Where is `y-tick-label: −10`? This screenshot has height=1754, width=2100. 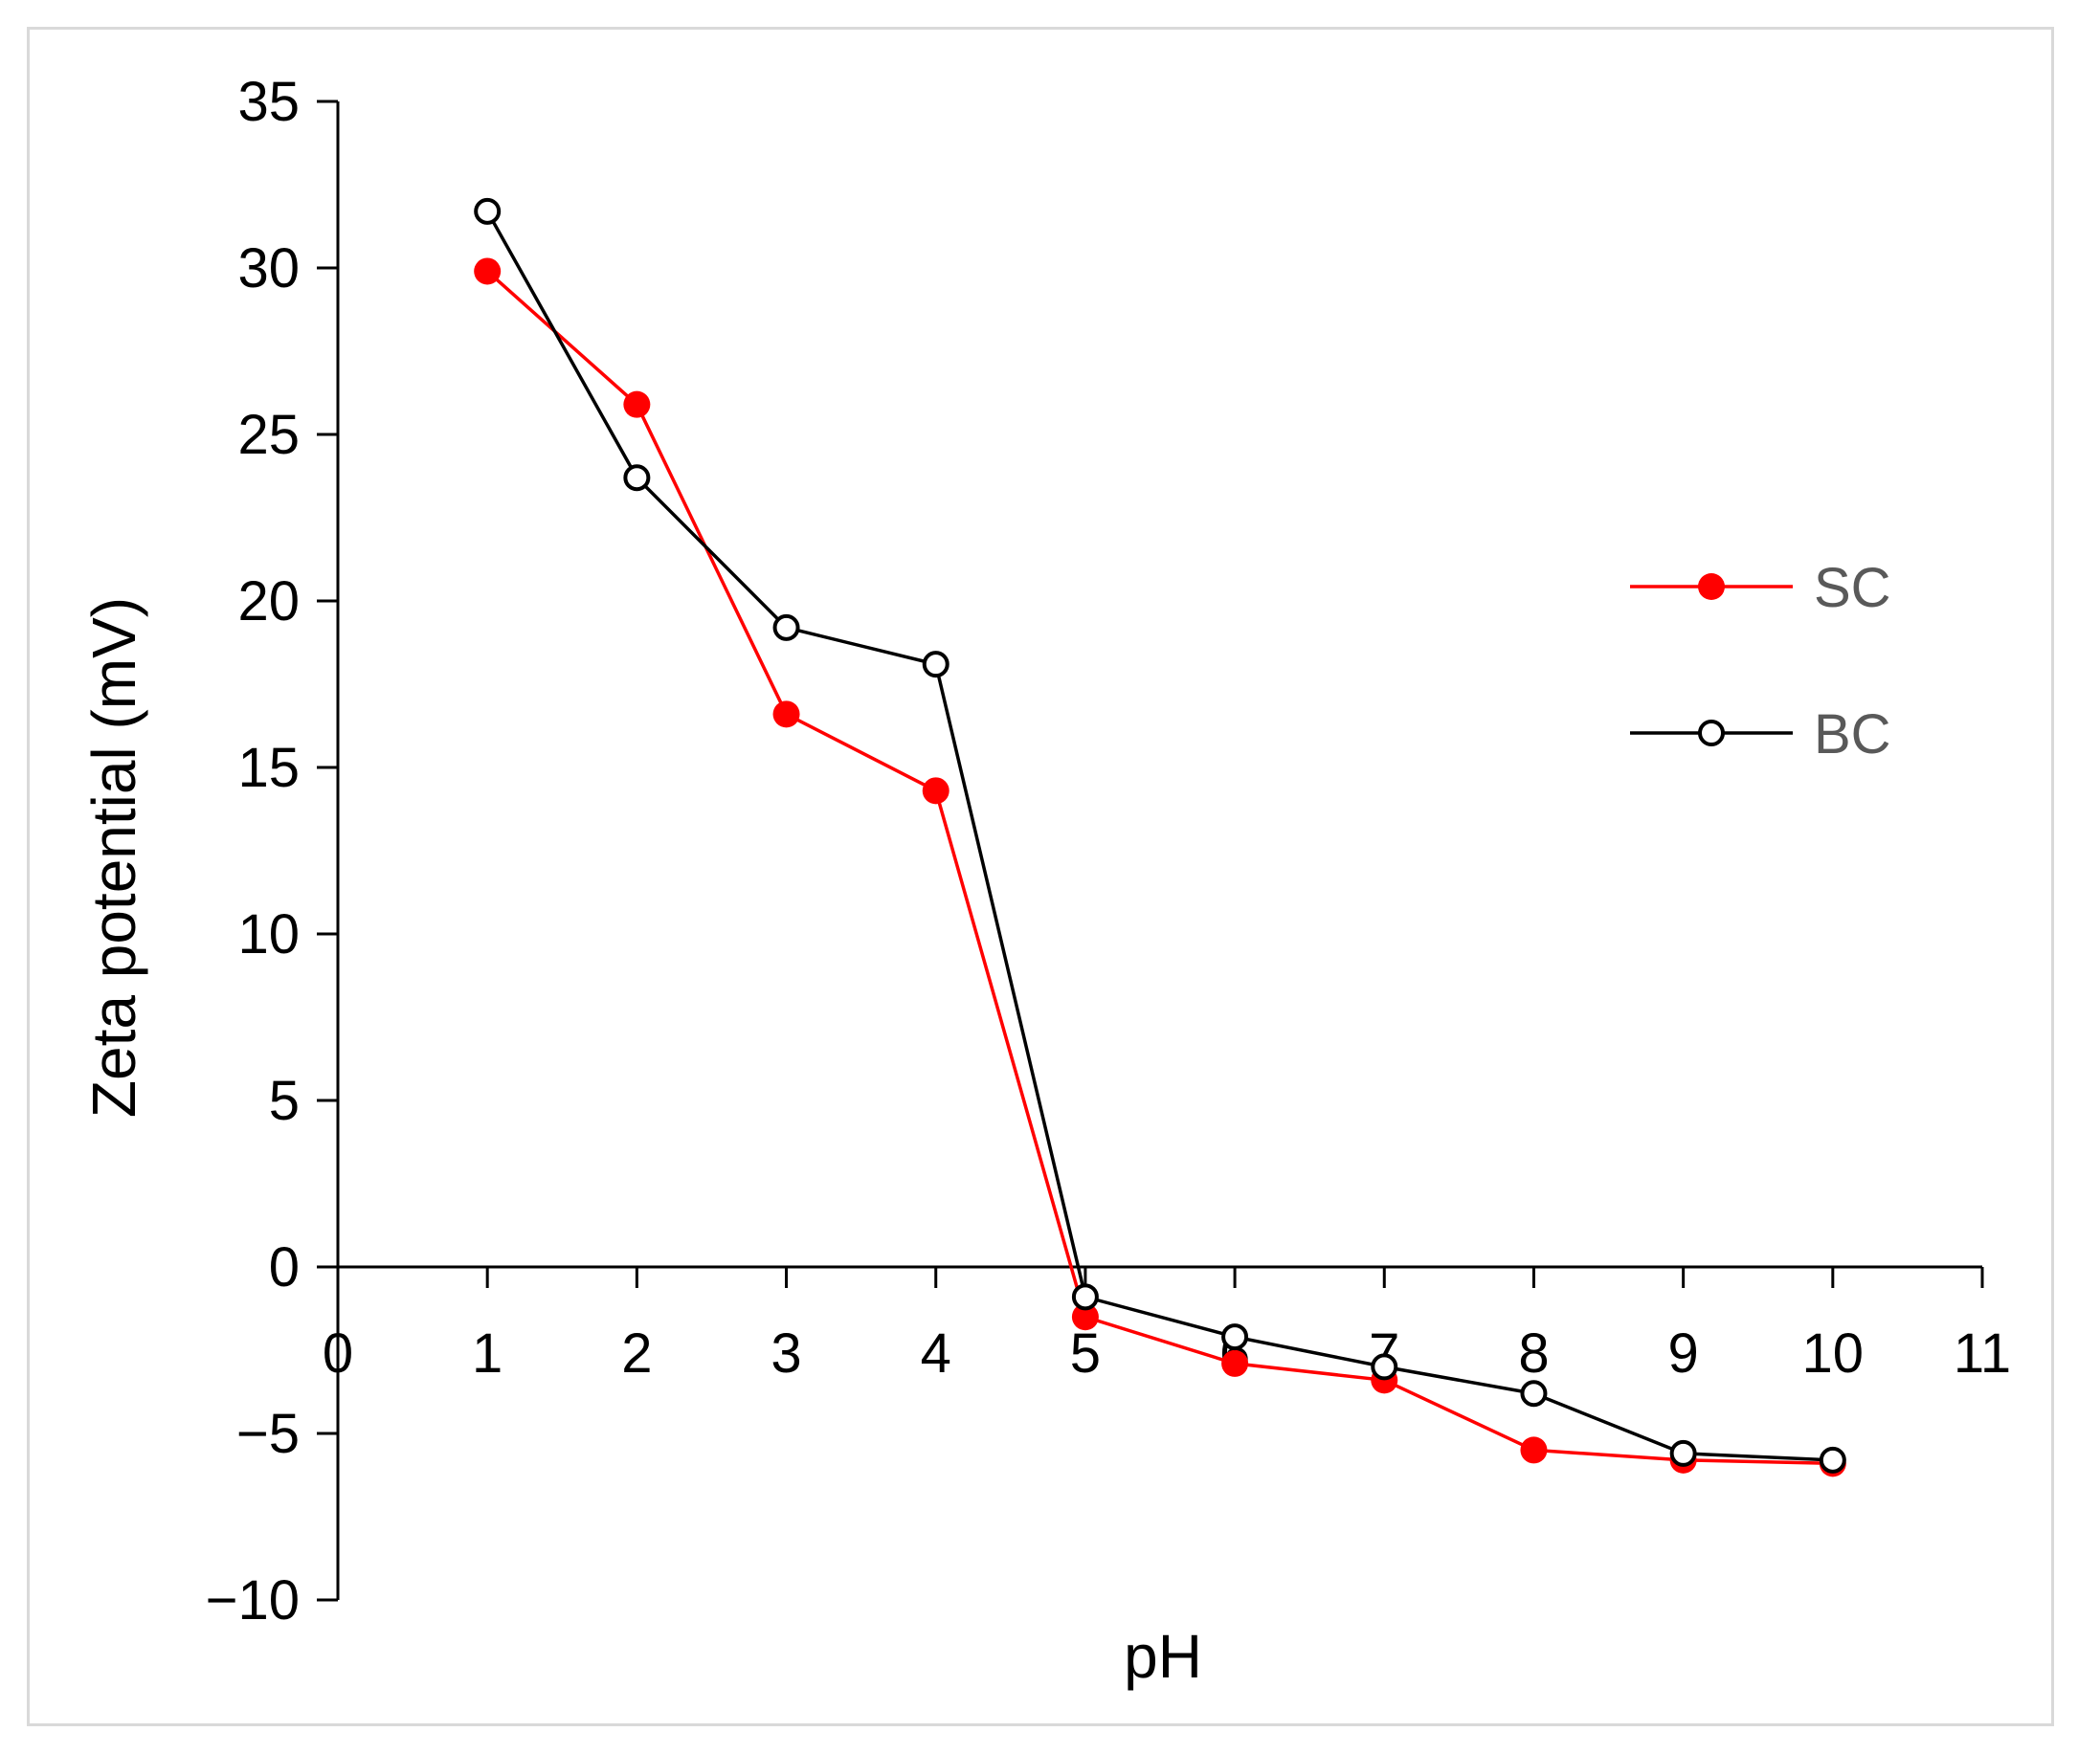 y-tick-label: −10 is located at coordinates (253, 1600).